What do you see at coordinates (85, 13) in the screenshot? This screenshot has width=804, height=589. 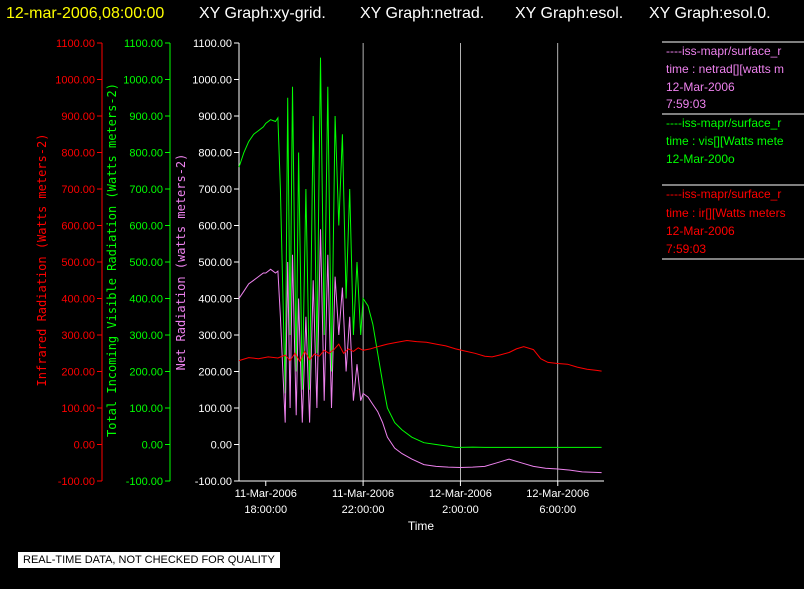 I see `header-timestamp: 12-mar-2006,08:00:00` at bounding box center [85, 13].